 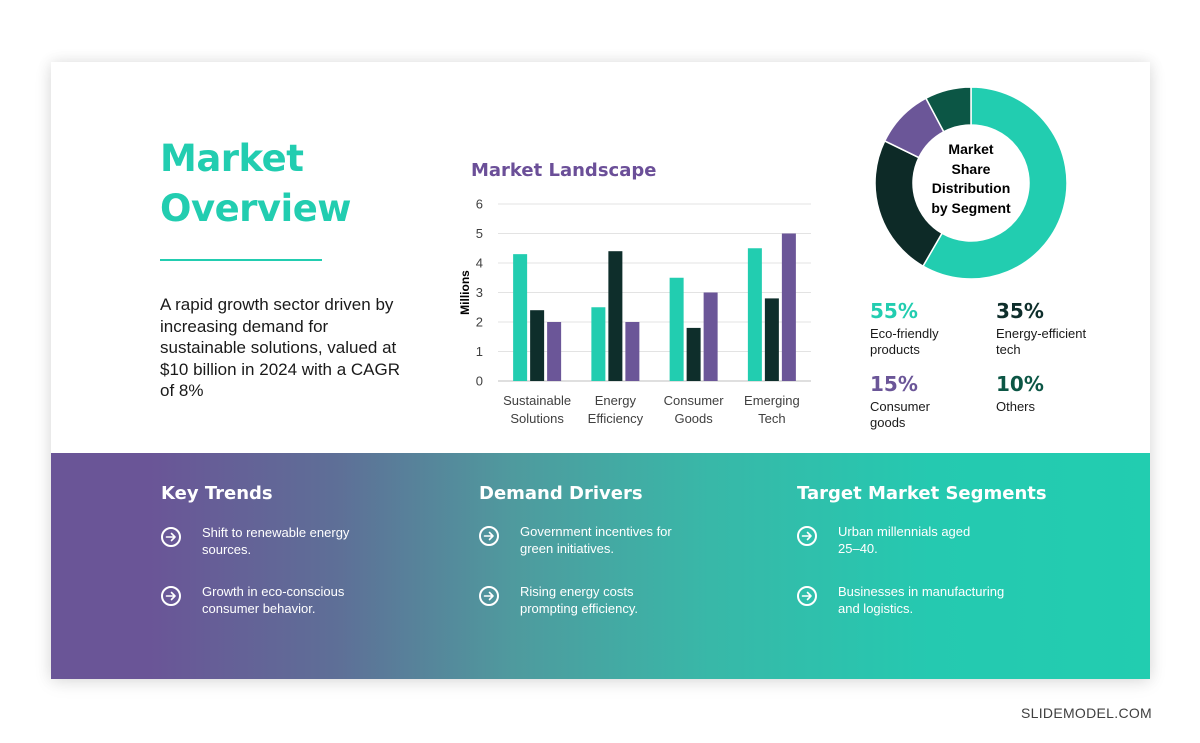 I want to click on donut-chart: Market Share Distribution by Segment, so click(x=971, y=183).